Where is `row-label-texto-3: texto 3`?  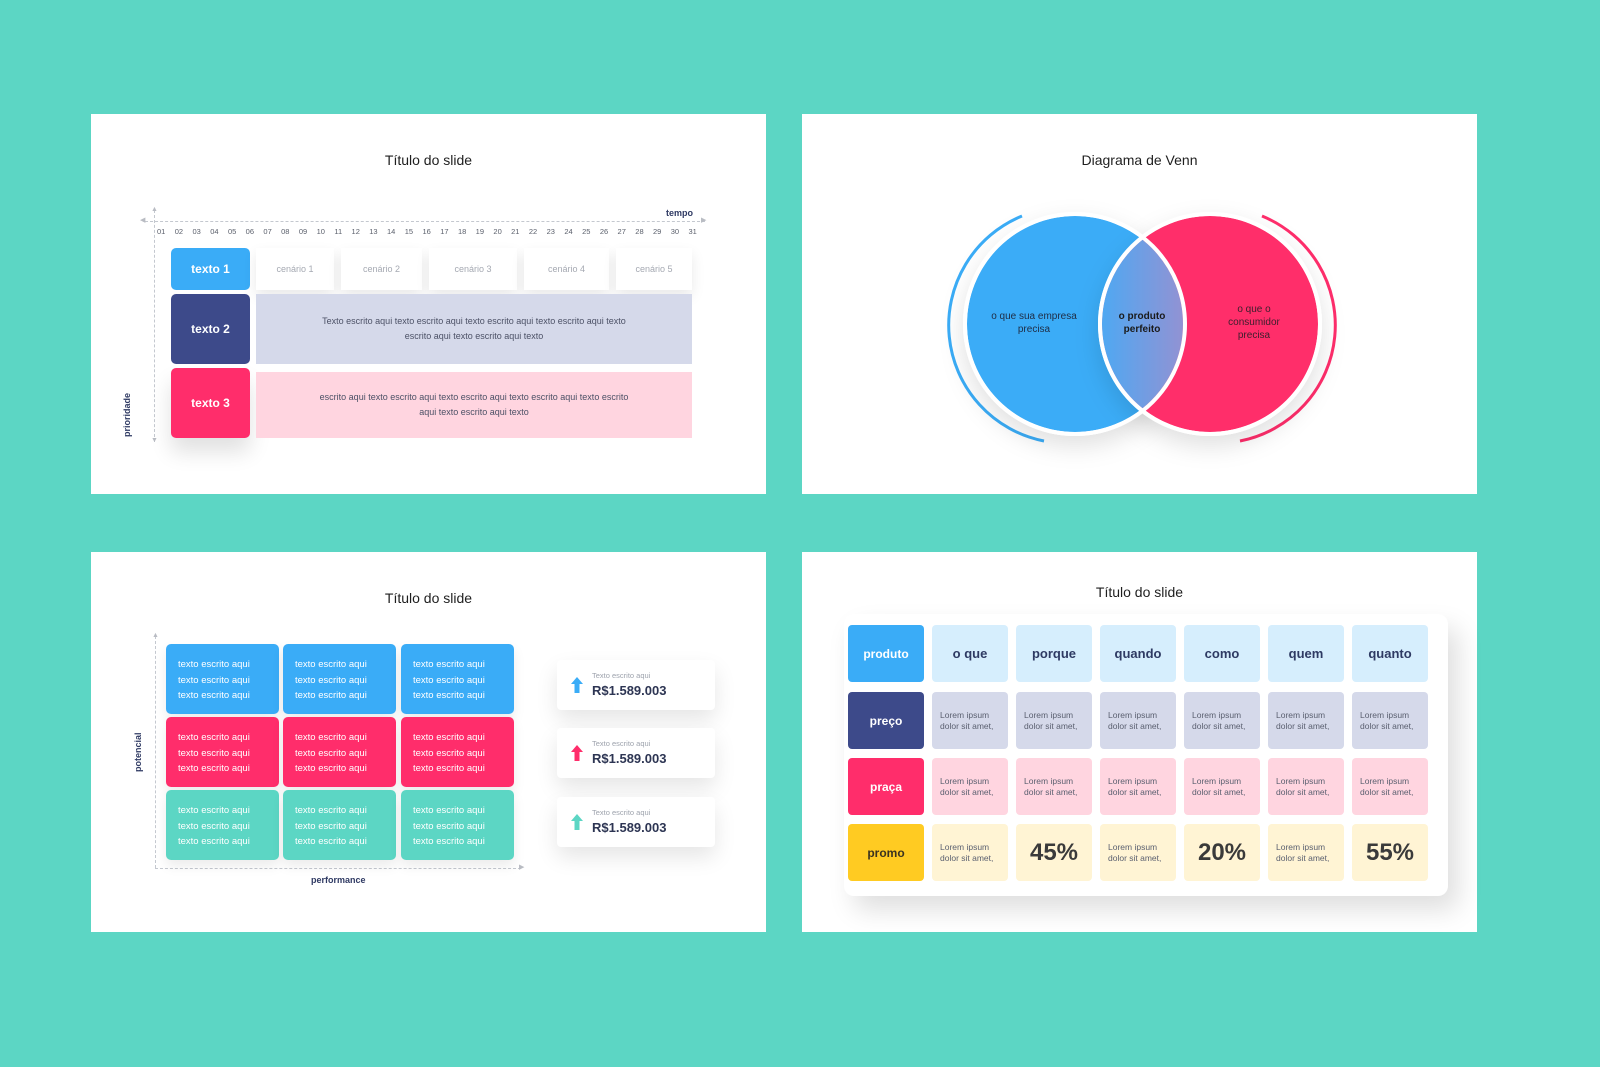
row-label-texto-3: texto 3 is located at coordinates (210, 403).